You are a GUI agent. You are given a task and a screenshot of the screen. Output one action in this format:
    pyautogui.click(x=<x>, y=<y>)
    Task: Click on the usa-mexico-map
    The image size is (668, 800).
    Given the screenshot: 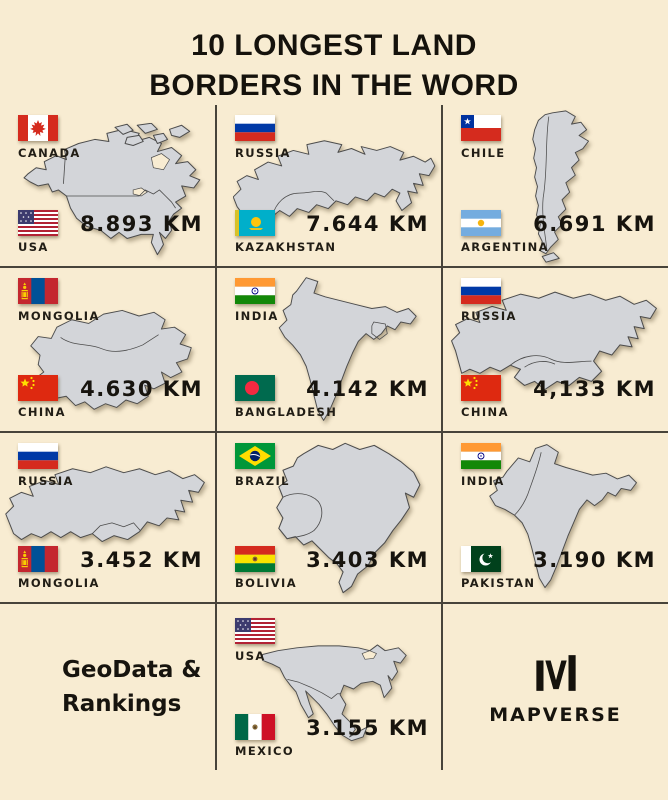 What is the action you would take?
    pyautogui.click(x=342, y=689)
    